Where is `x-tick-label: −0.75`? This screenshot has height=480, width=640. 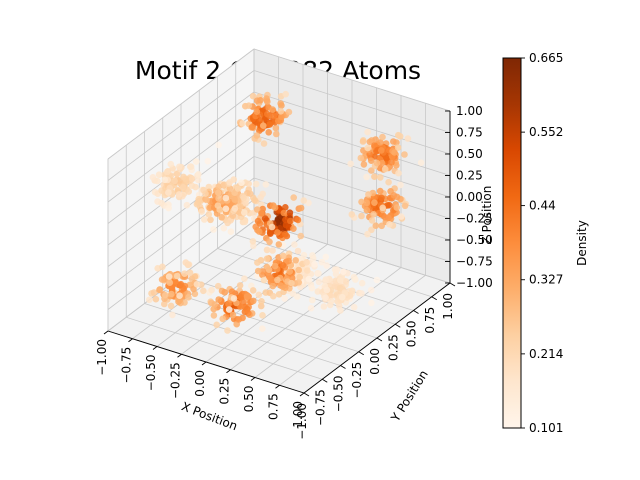
x-tick-label: −0.75 is located at coordinates (127, 365).